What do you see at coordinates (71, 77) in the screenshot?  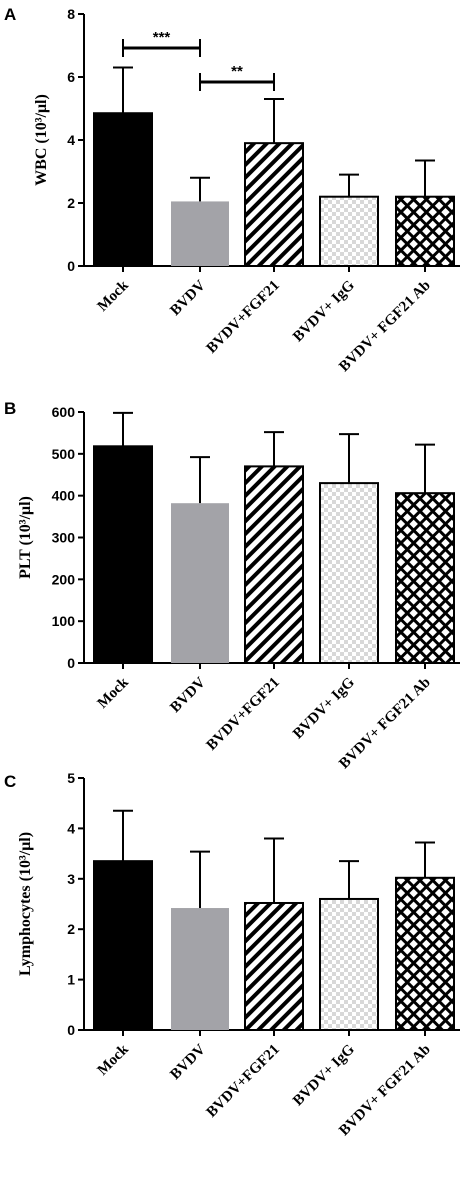 I see `y-tick-label: 6` at bounding box center [71, 77].